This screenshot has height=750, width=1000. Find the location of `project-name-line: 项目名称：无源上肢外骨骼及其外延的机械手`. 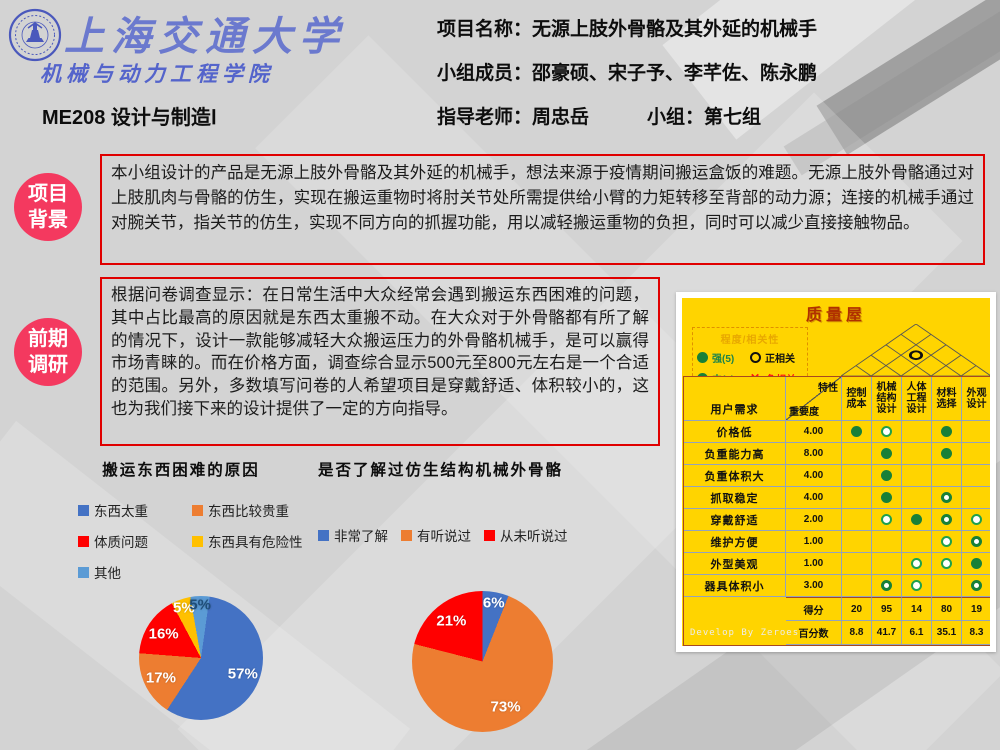

project-name-line: 项目名称：无源上肢外骨骼及其外延的机械手 is located at coordinates (627, 29).